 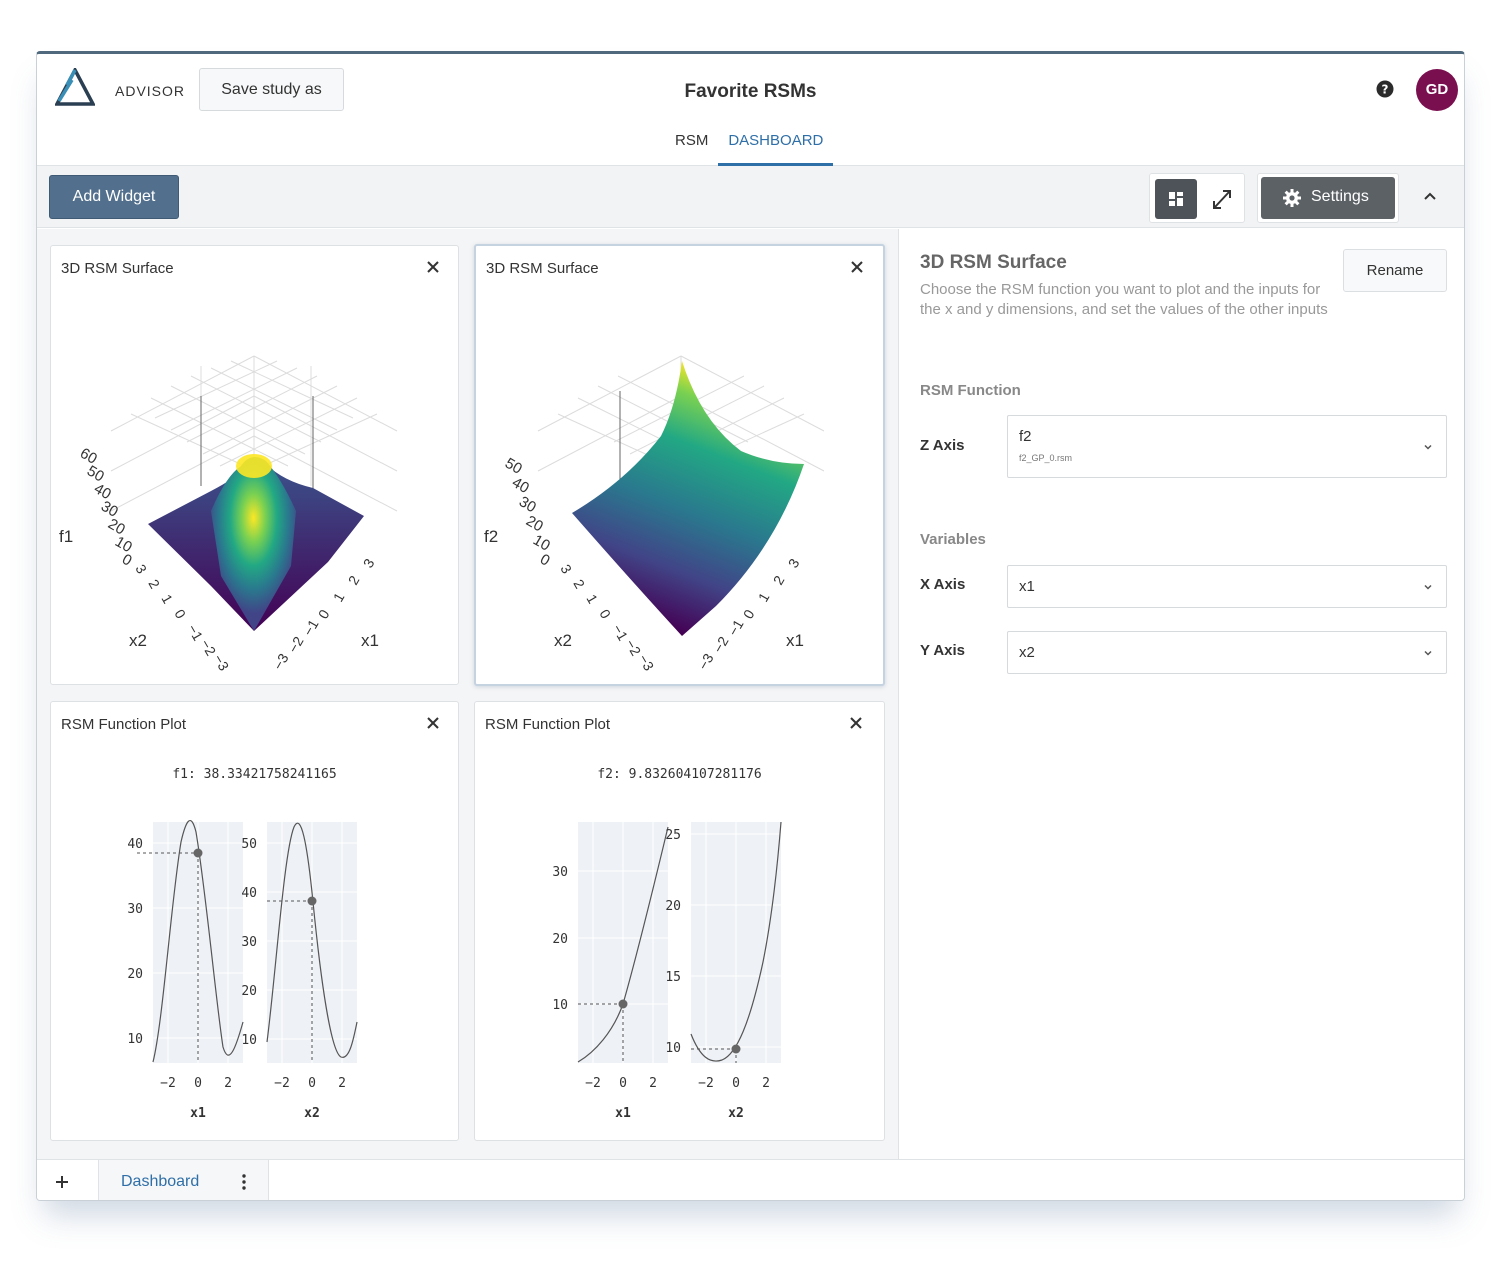 I want to click on dashboard-tab-bar: Dashboard, so click(x=750, y=1180).